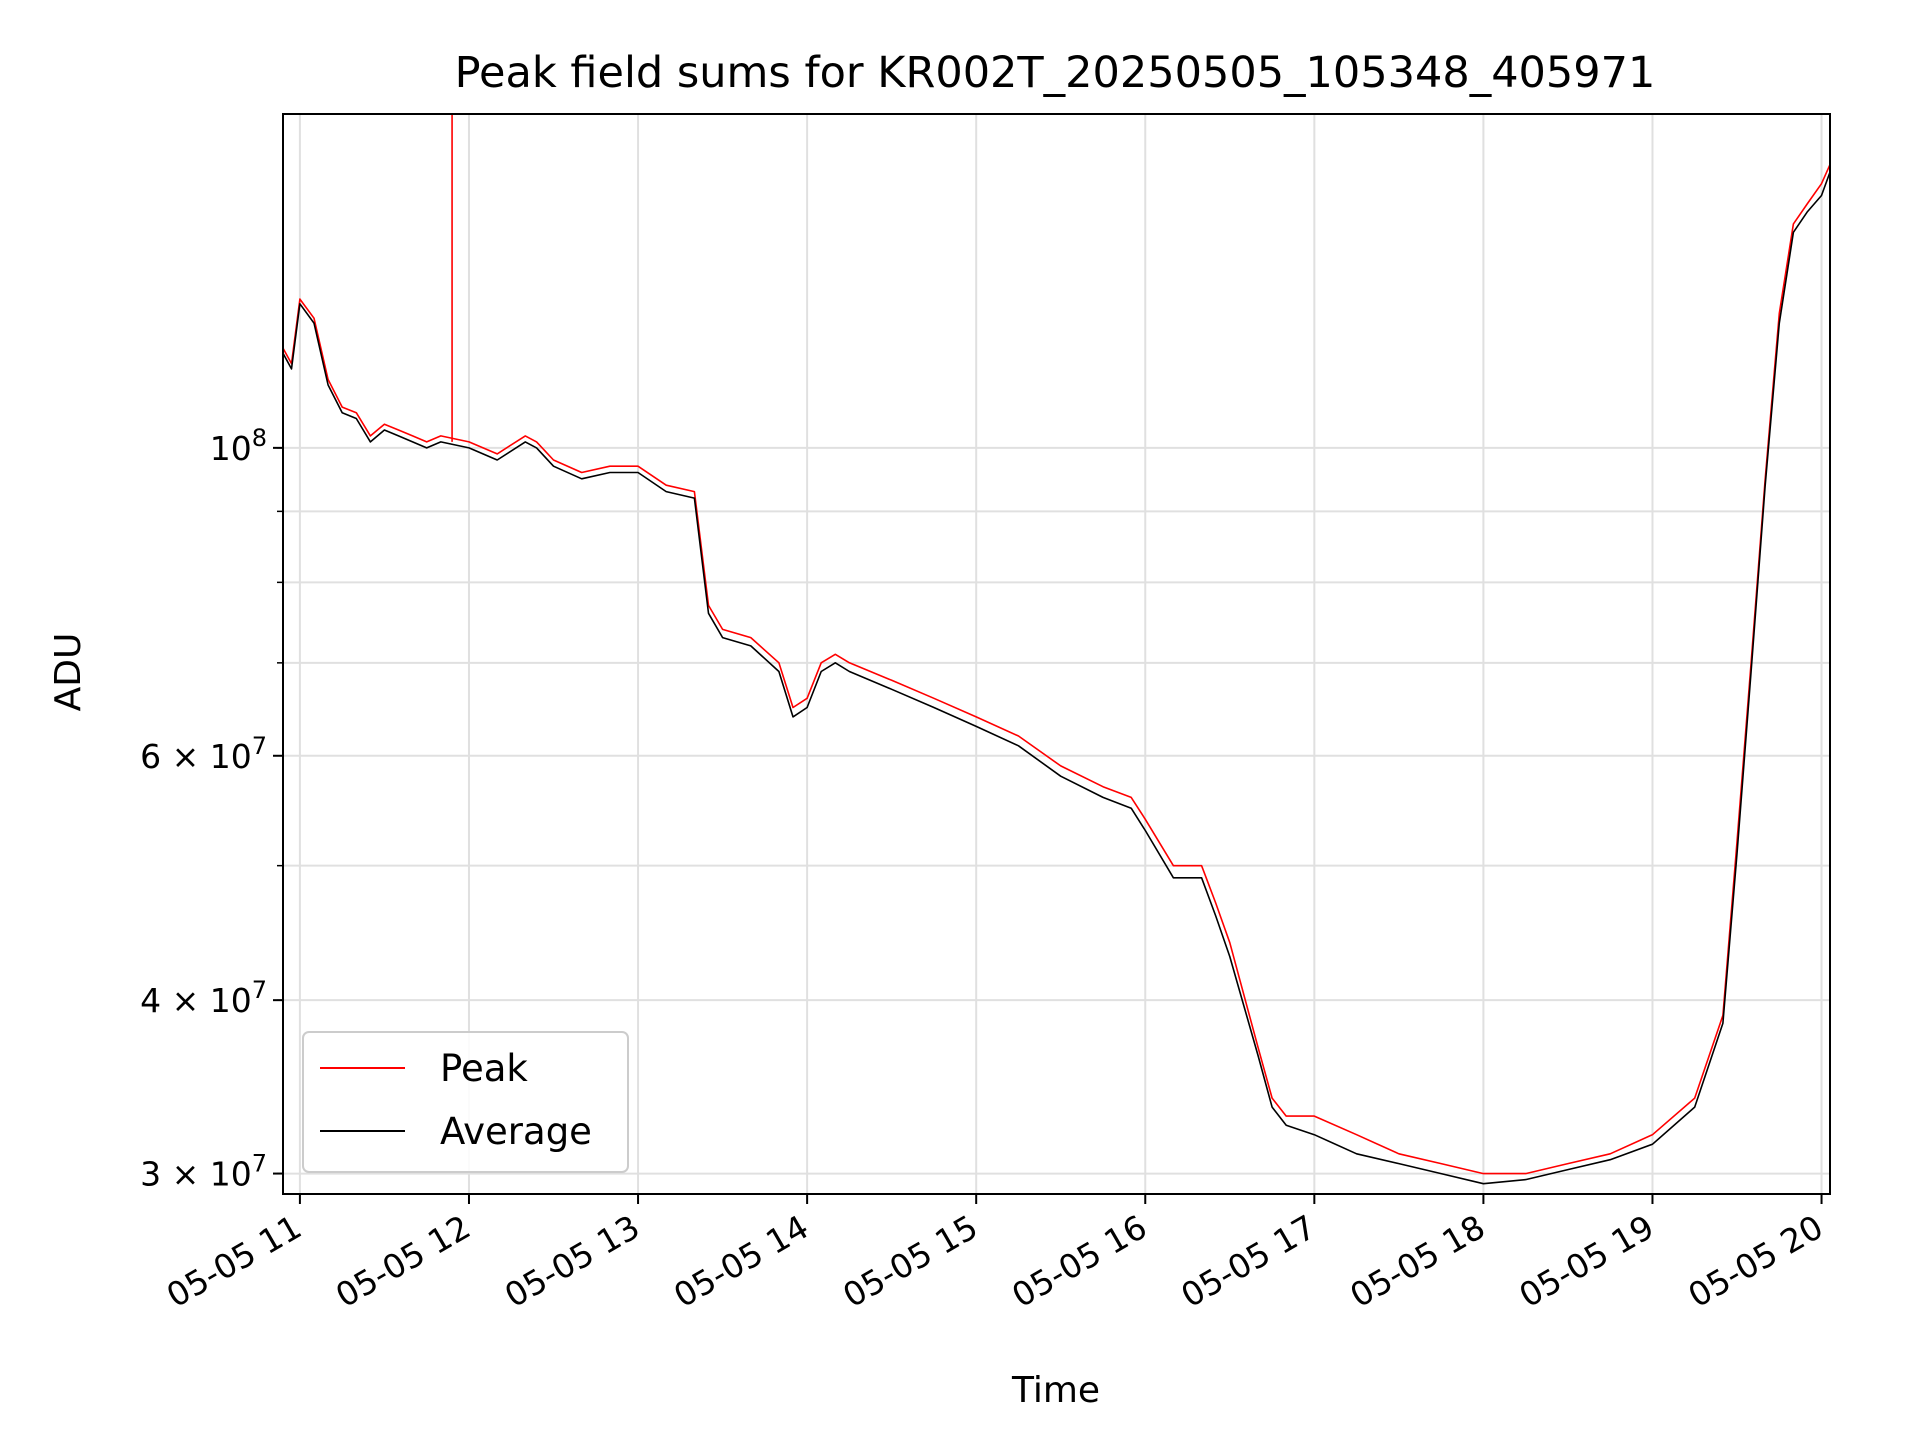 The image size is (1920, 1440). Describe the element at coordinates (516, 1131) in the screenshot. I see `legend-average-label: Average` at that location.